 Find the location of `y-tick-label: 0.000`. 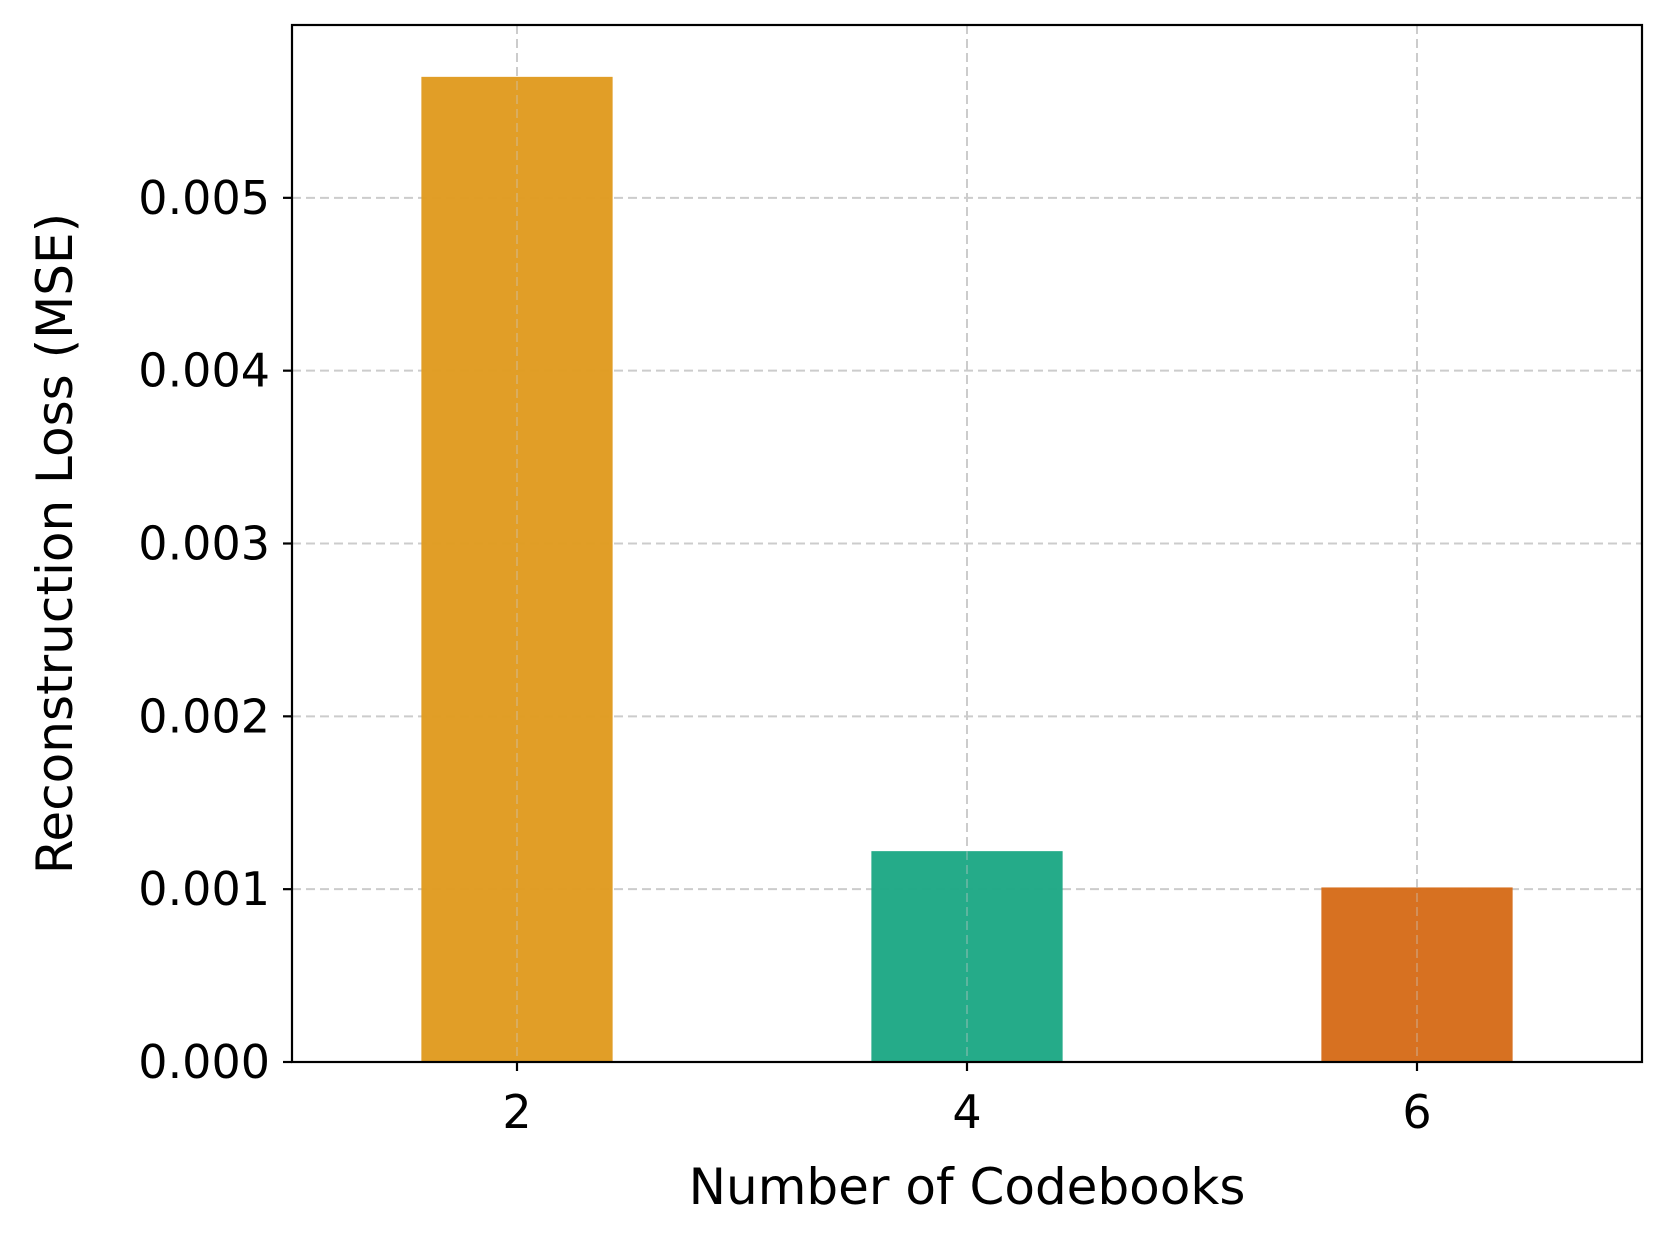

y-tick-label: 0.000 is located at coordinates (204, 1062).